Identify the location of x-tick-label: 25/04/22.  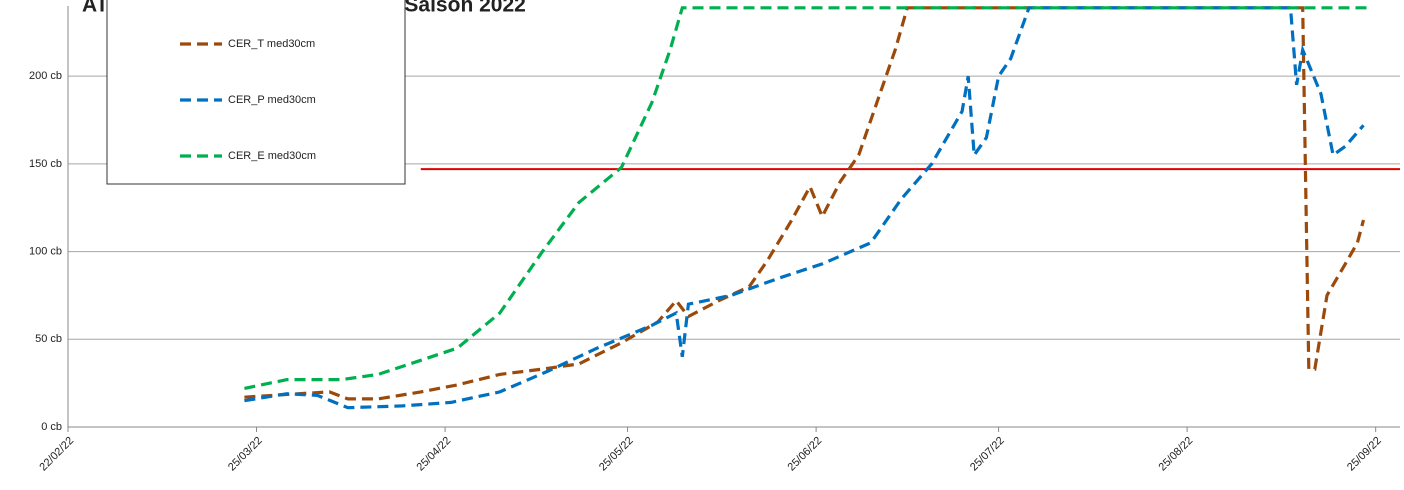
(434, 454).